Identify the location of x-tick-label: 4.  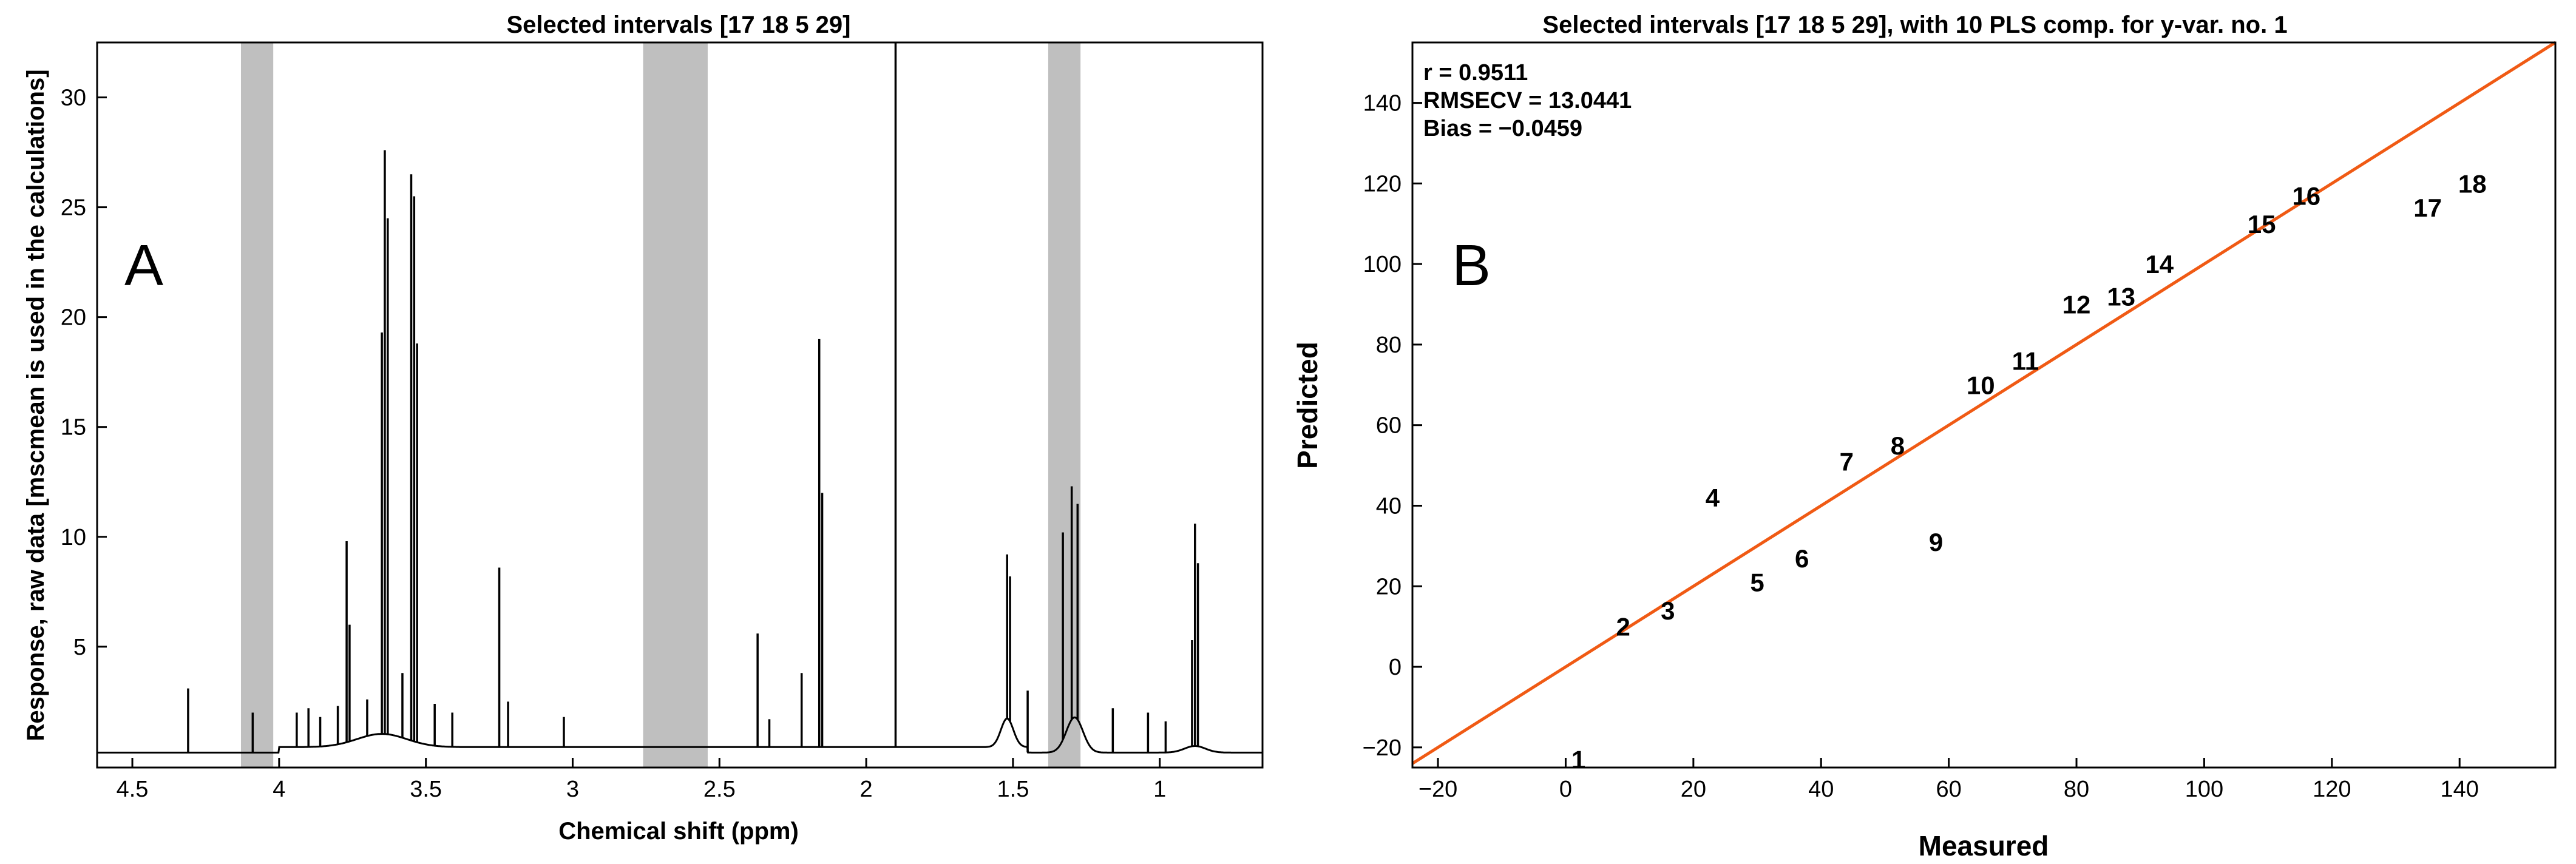
(279, 790).